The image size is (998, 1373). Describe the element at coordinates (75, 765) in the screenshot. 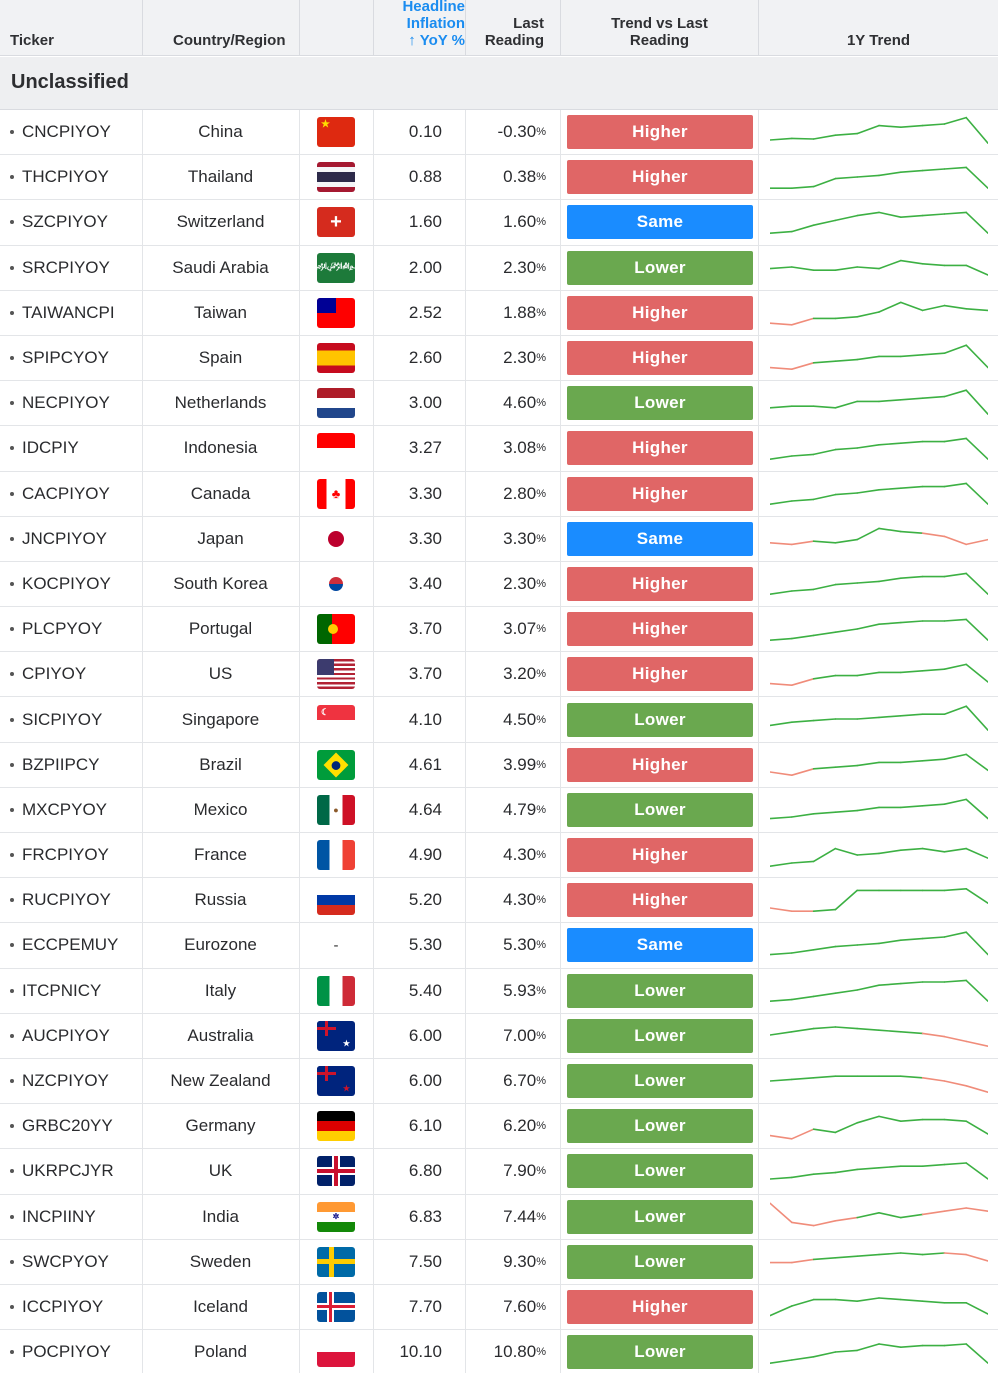

I see `ticker-cell: BZPIIPCY` at that location.